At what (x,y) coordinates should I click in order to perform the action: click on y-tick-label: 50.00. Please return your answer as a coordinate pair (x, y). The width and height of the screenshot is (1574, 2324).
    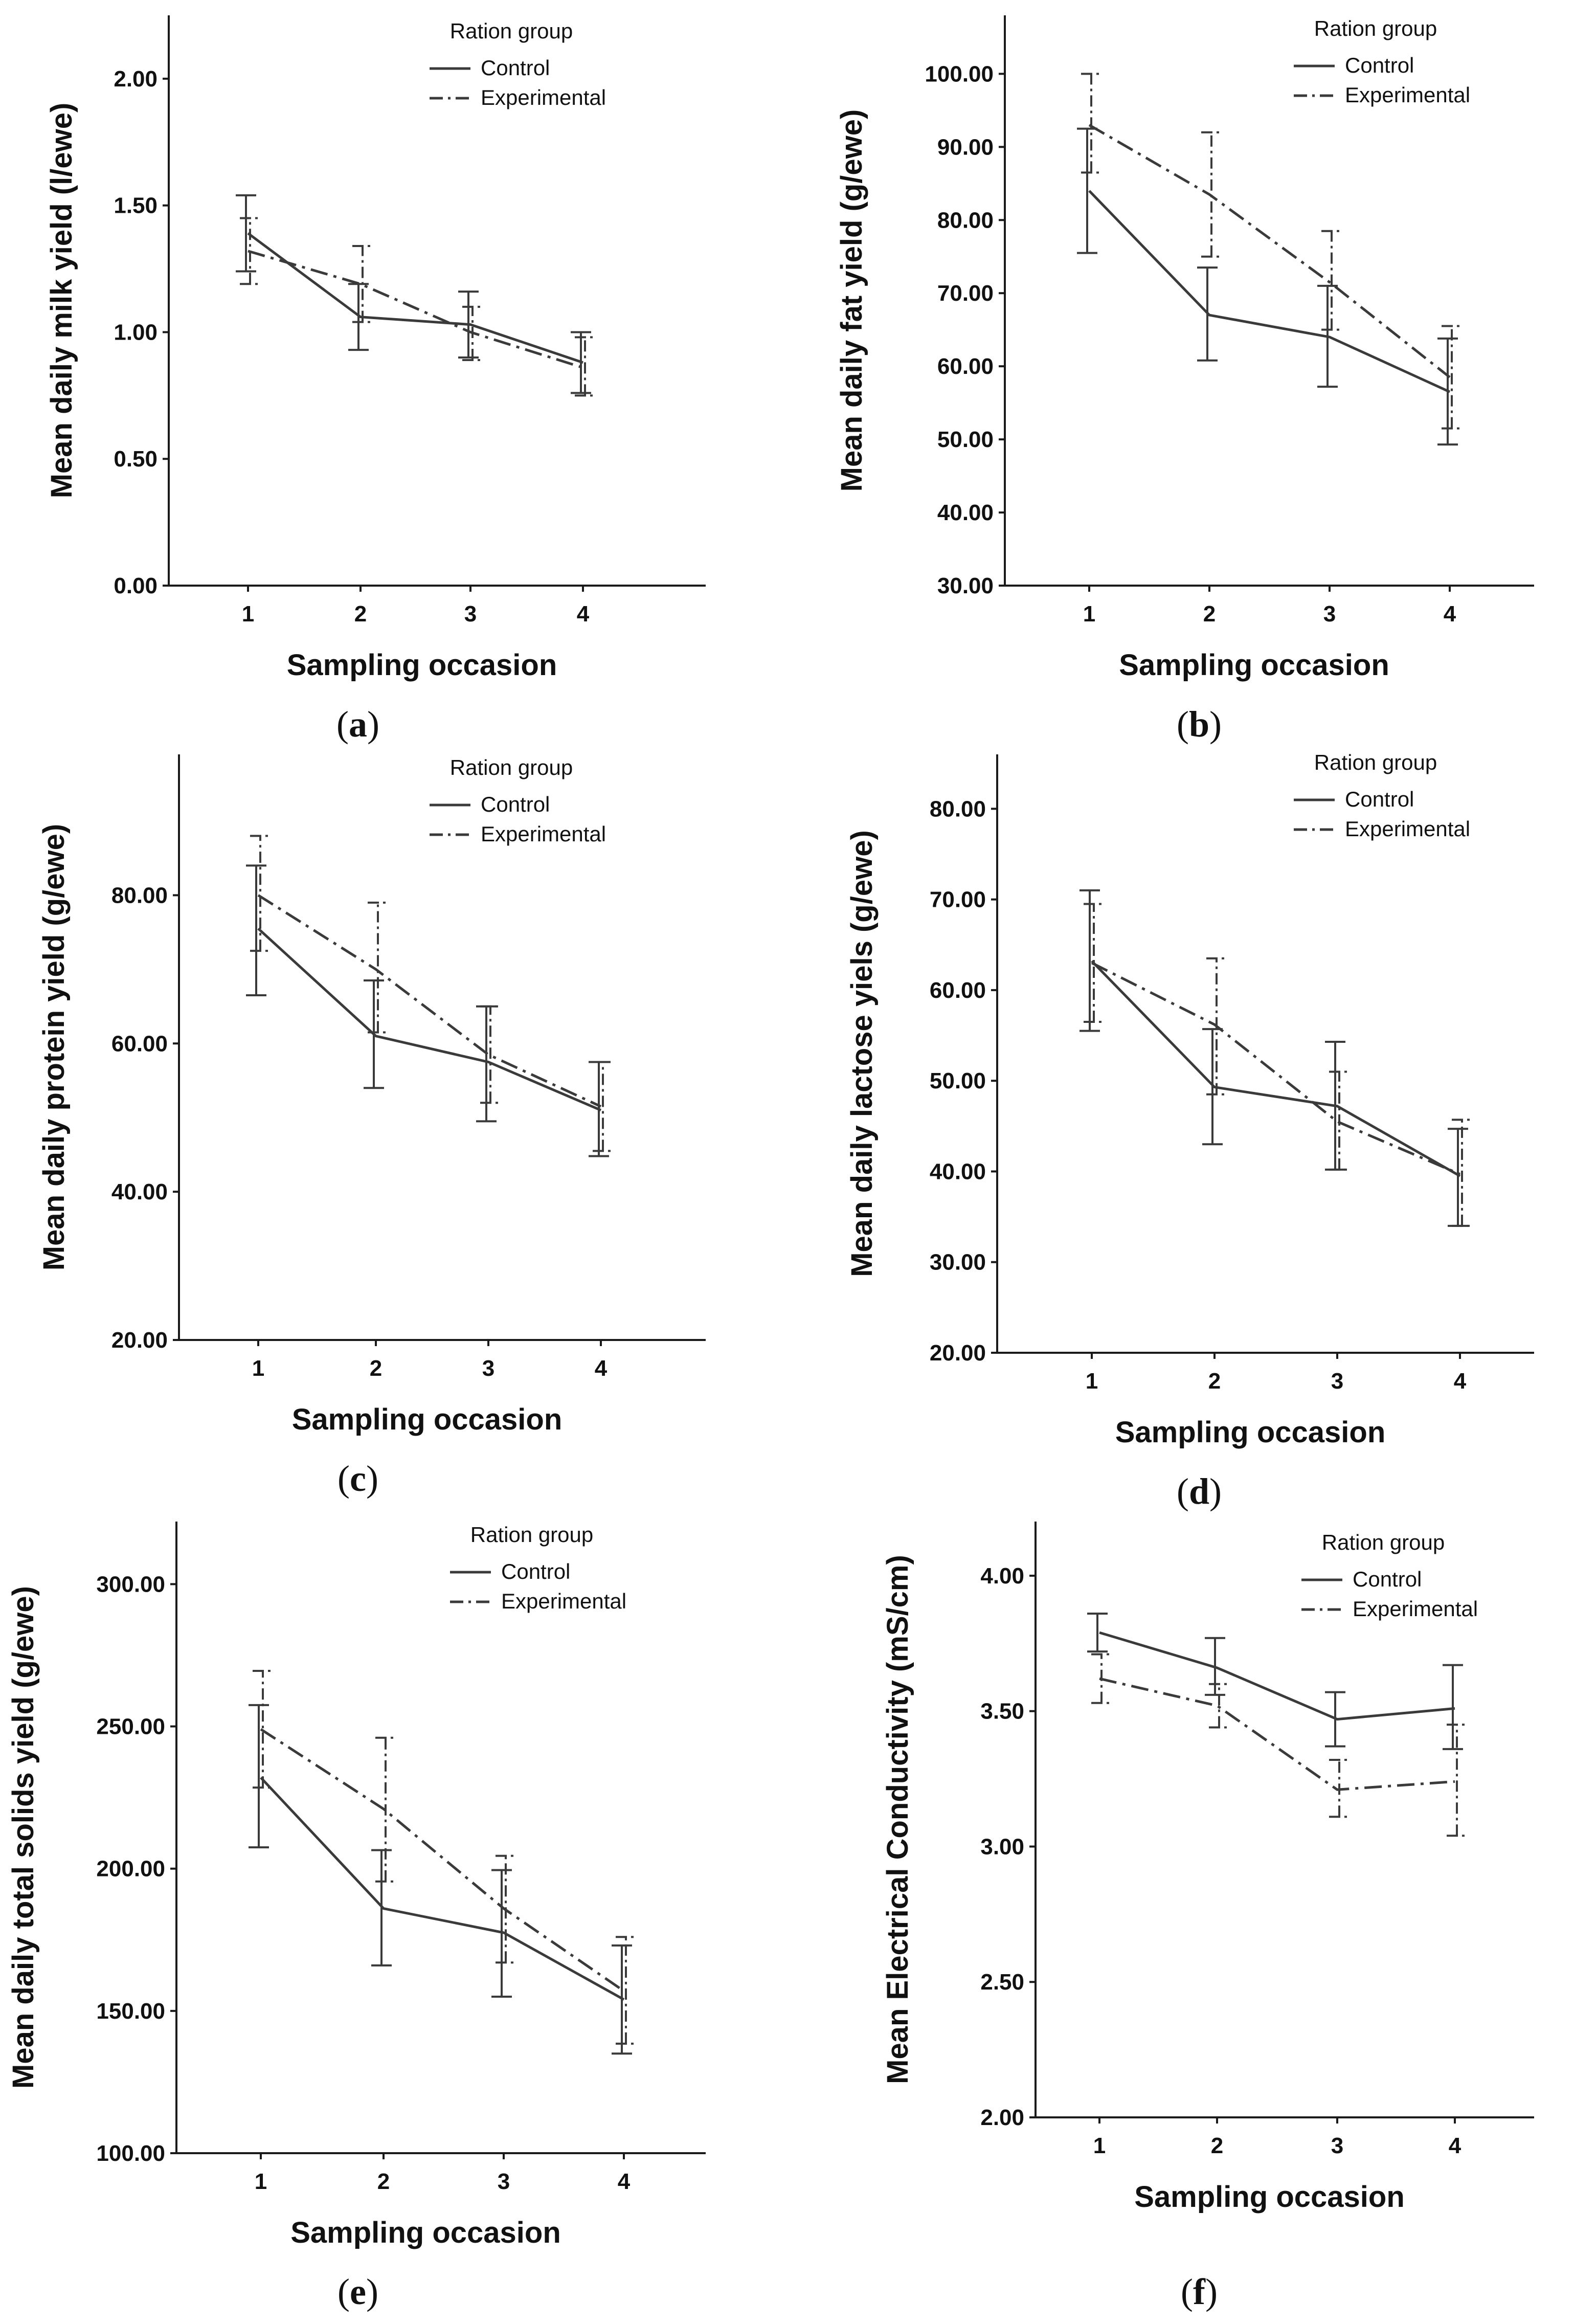
    Looking at the image, I should click on (958, 1080).